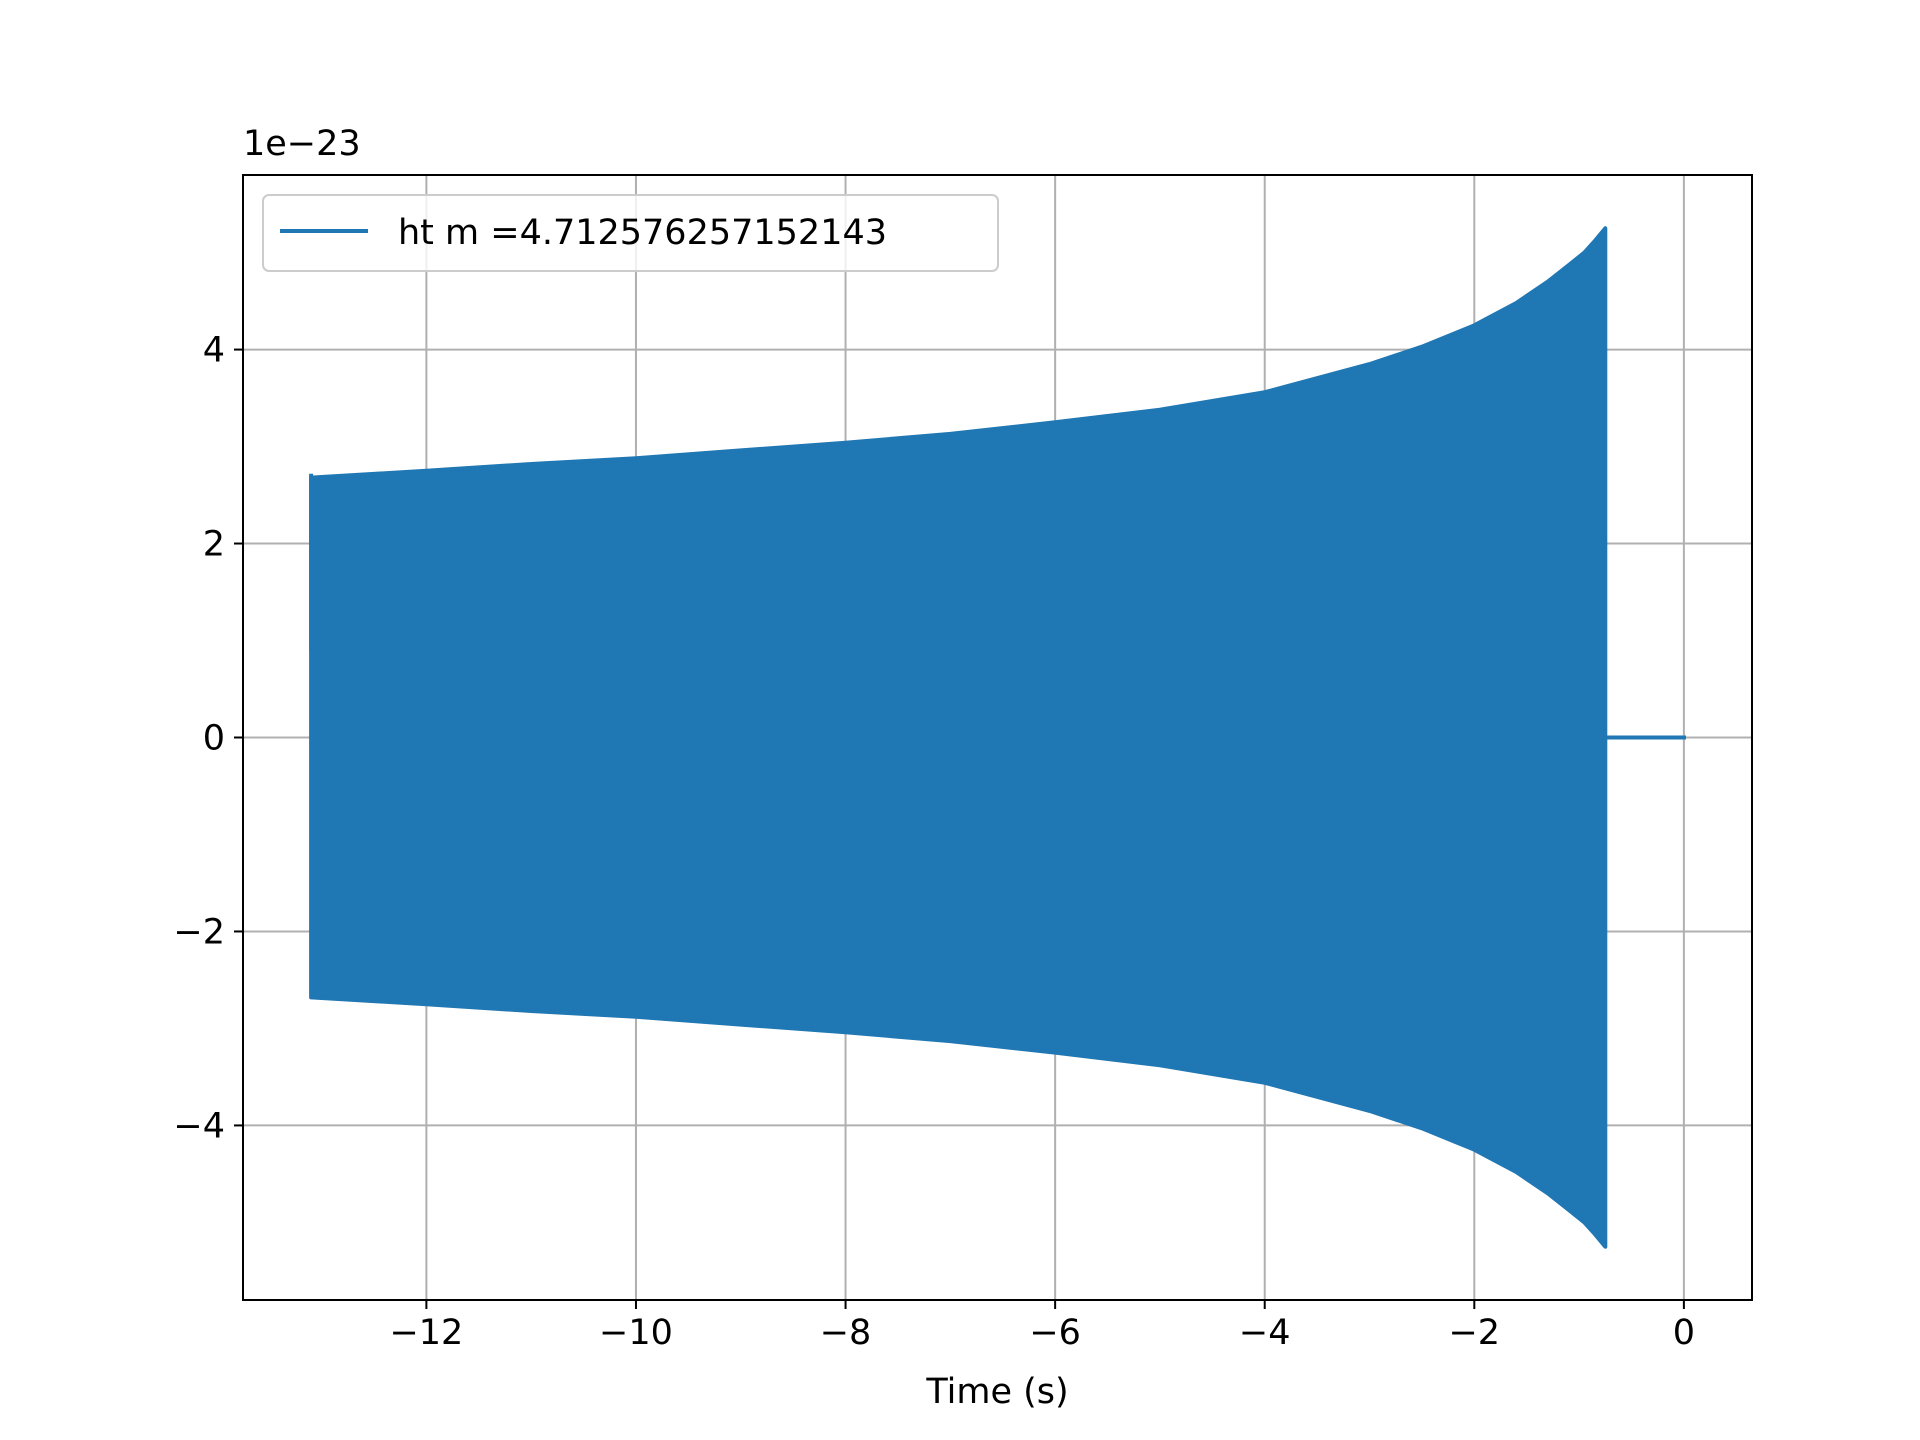  I want to click on x-tick-label: −6, so click(1055, 1333).